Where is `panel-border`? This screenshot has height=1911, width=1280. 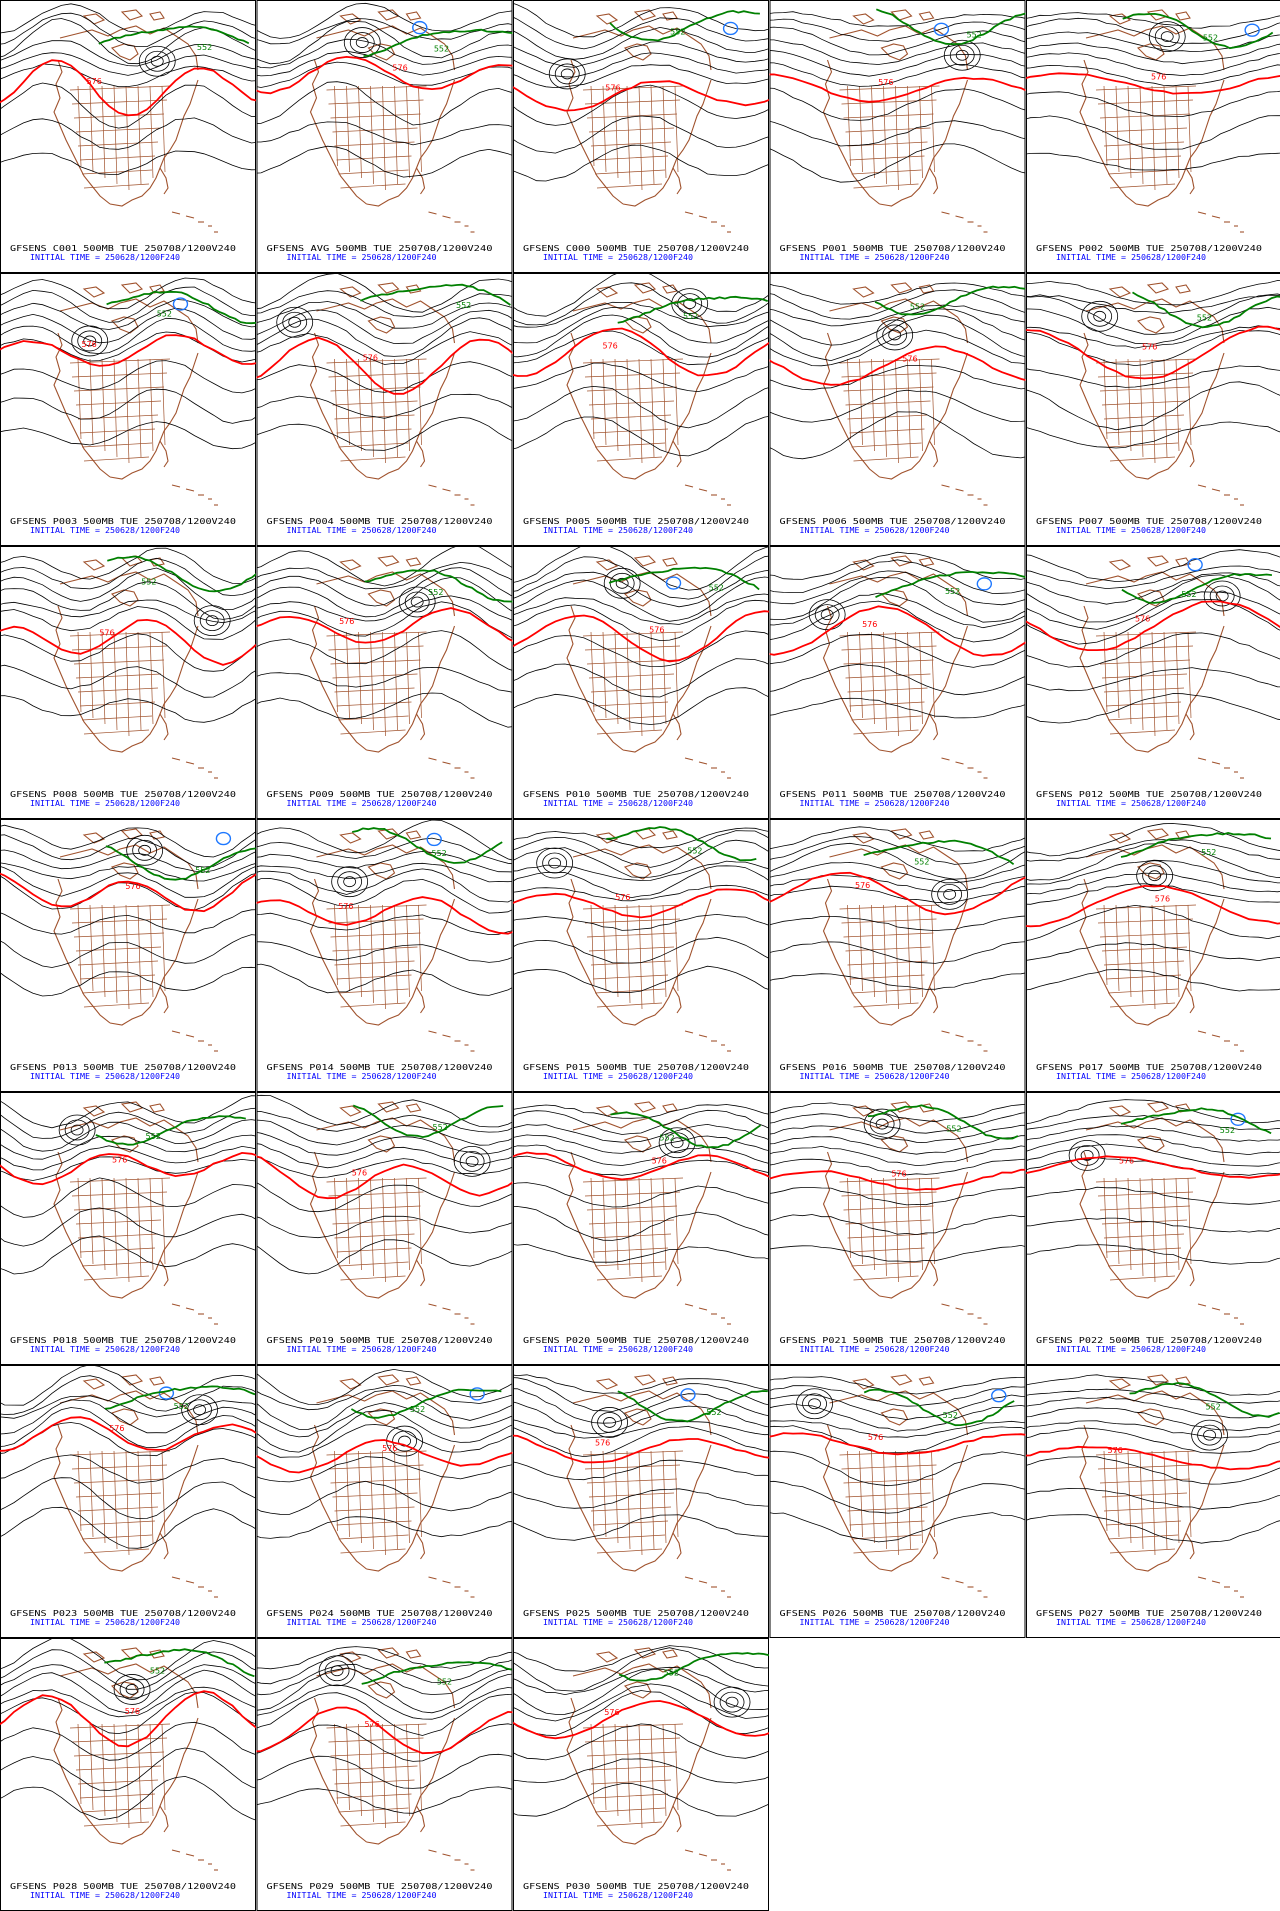
panel-border is located at coordinates (128, 1228).